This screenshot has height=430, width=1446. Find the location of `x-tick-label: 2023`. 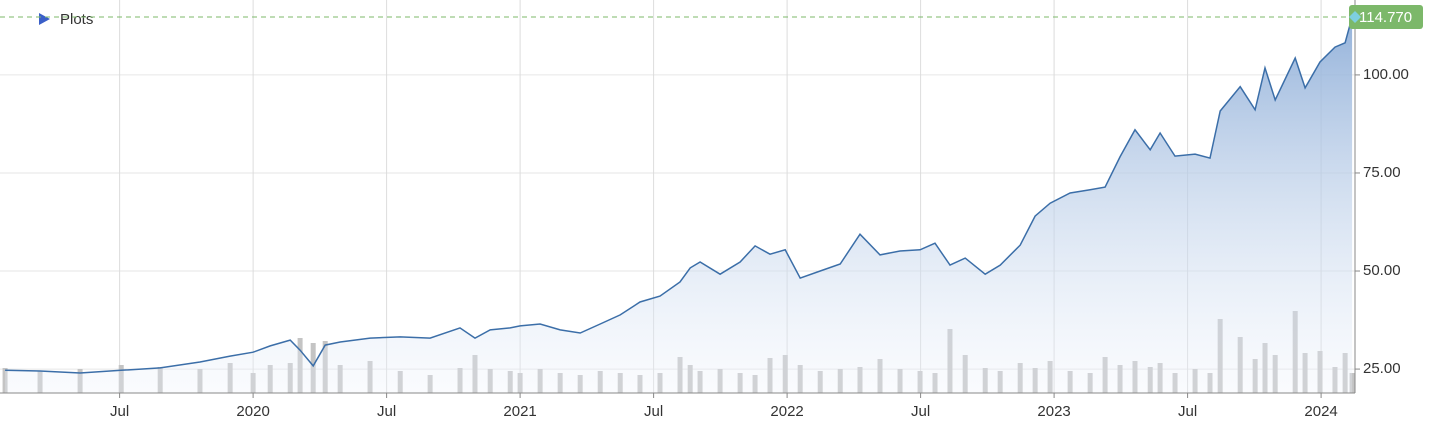

x-tick-label: 2023 is located at coordinates (1053, 411).